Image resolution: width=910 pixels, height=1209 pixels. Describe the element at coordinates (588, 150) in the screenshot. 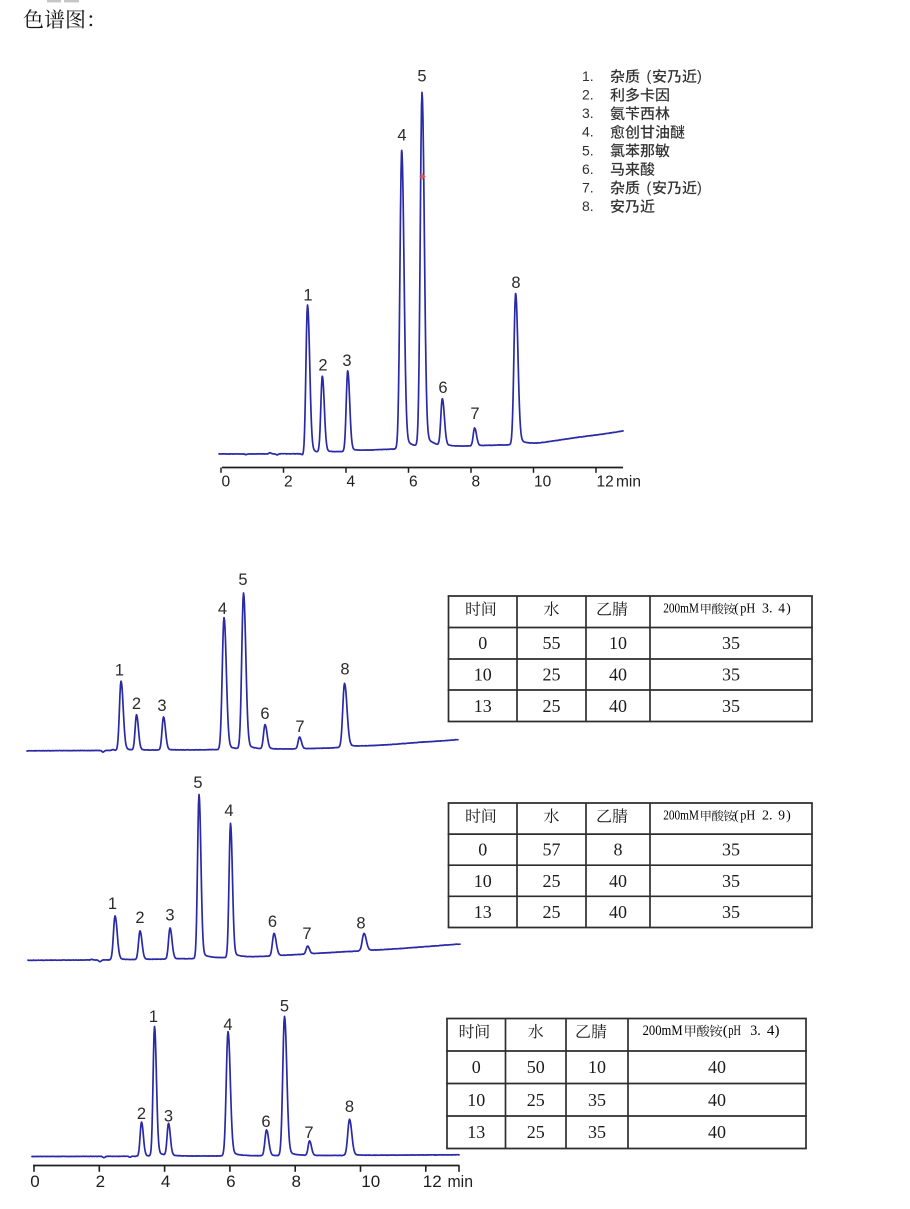

I see `svg-text: 5.` at that location.